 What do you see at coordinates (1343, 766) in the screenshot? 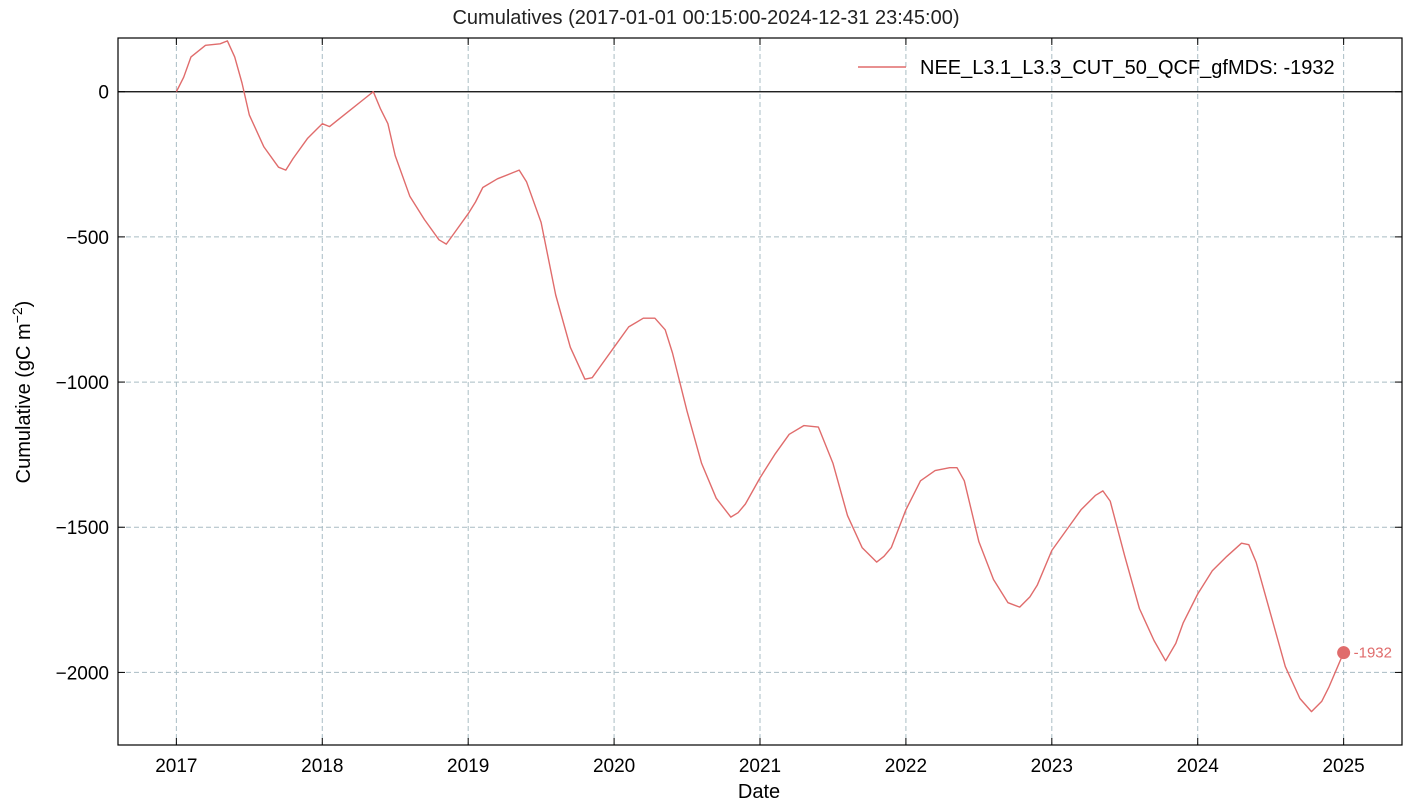
I see `x-tick-label: 2025` at bounding box center [1343, 766].